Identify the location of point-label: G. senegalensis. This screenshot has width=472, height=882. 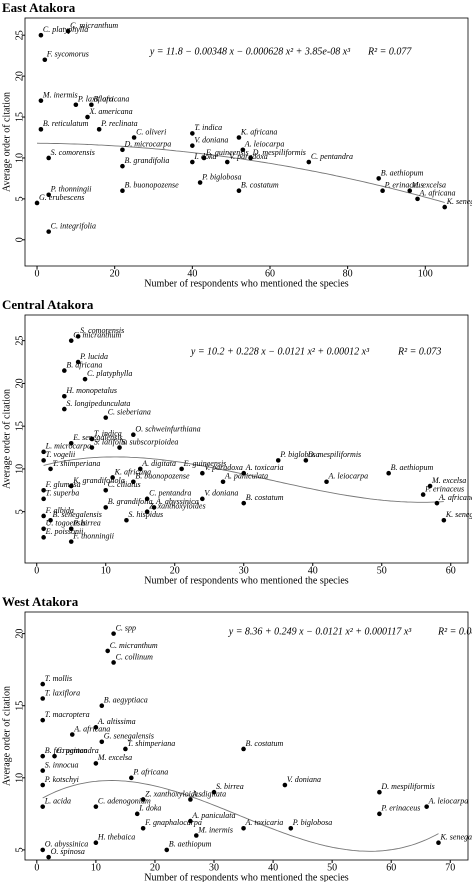
(129, 736).